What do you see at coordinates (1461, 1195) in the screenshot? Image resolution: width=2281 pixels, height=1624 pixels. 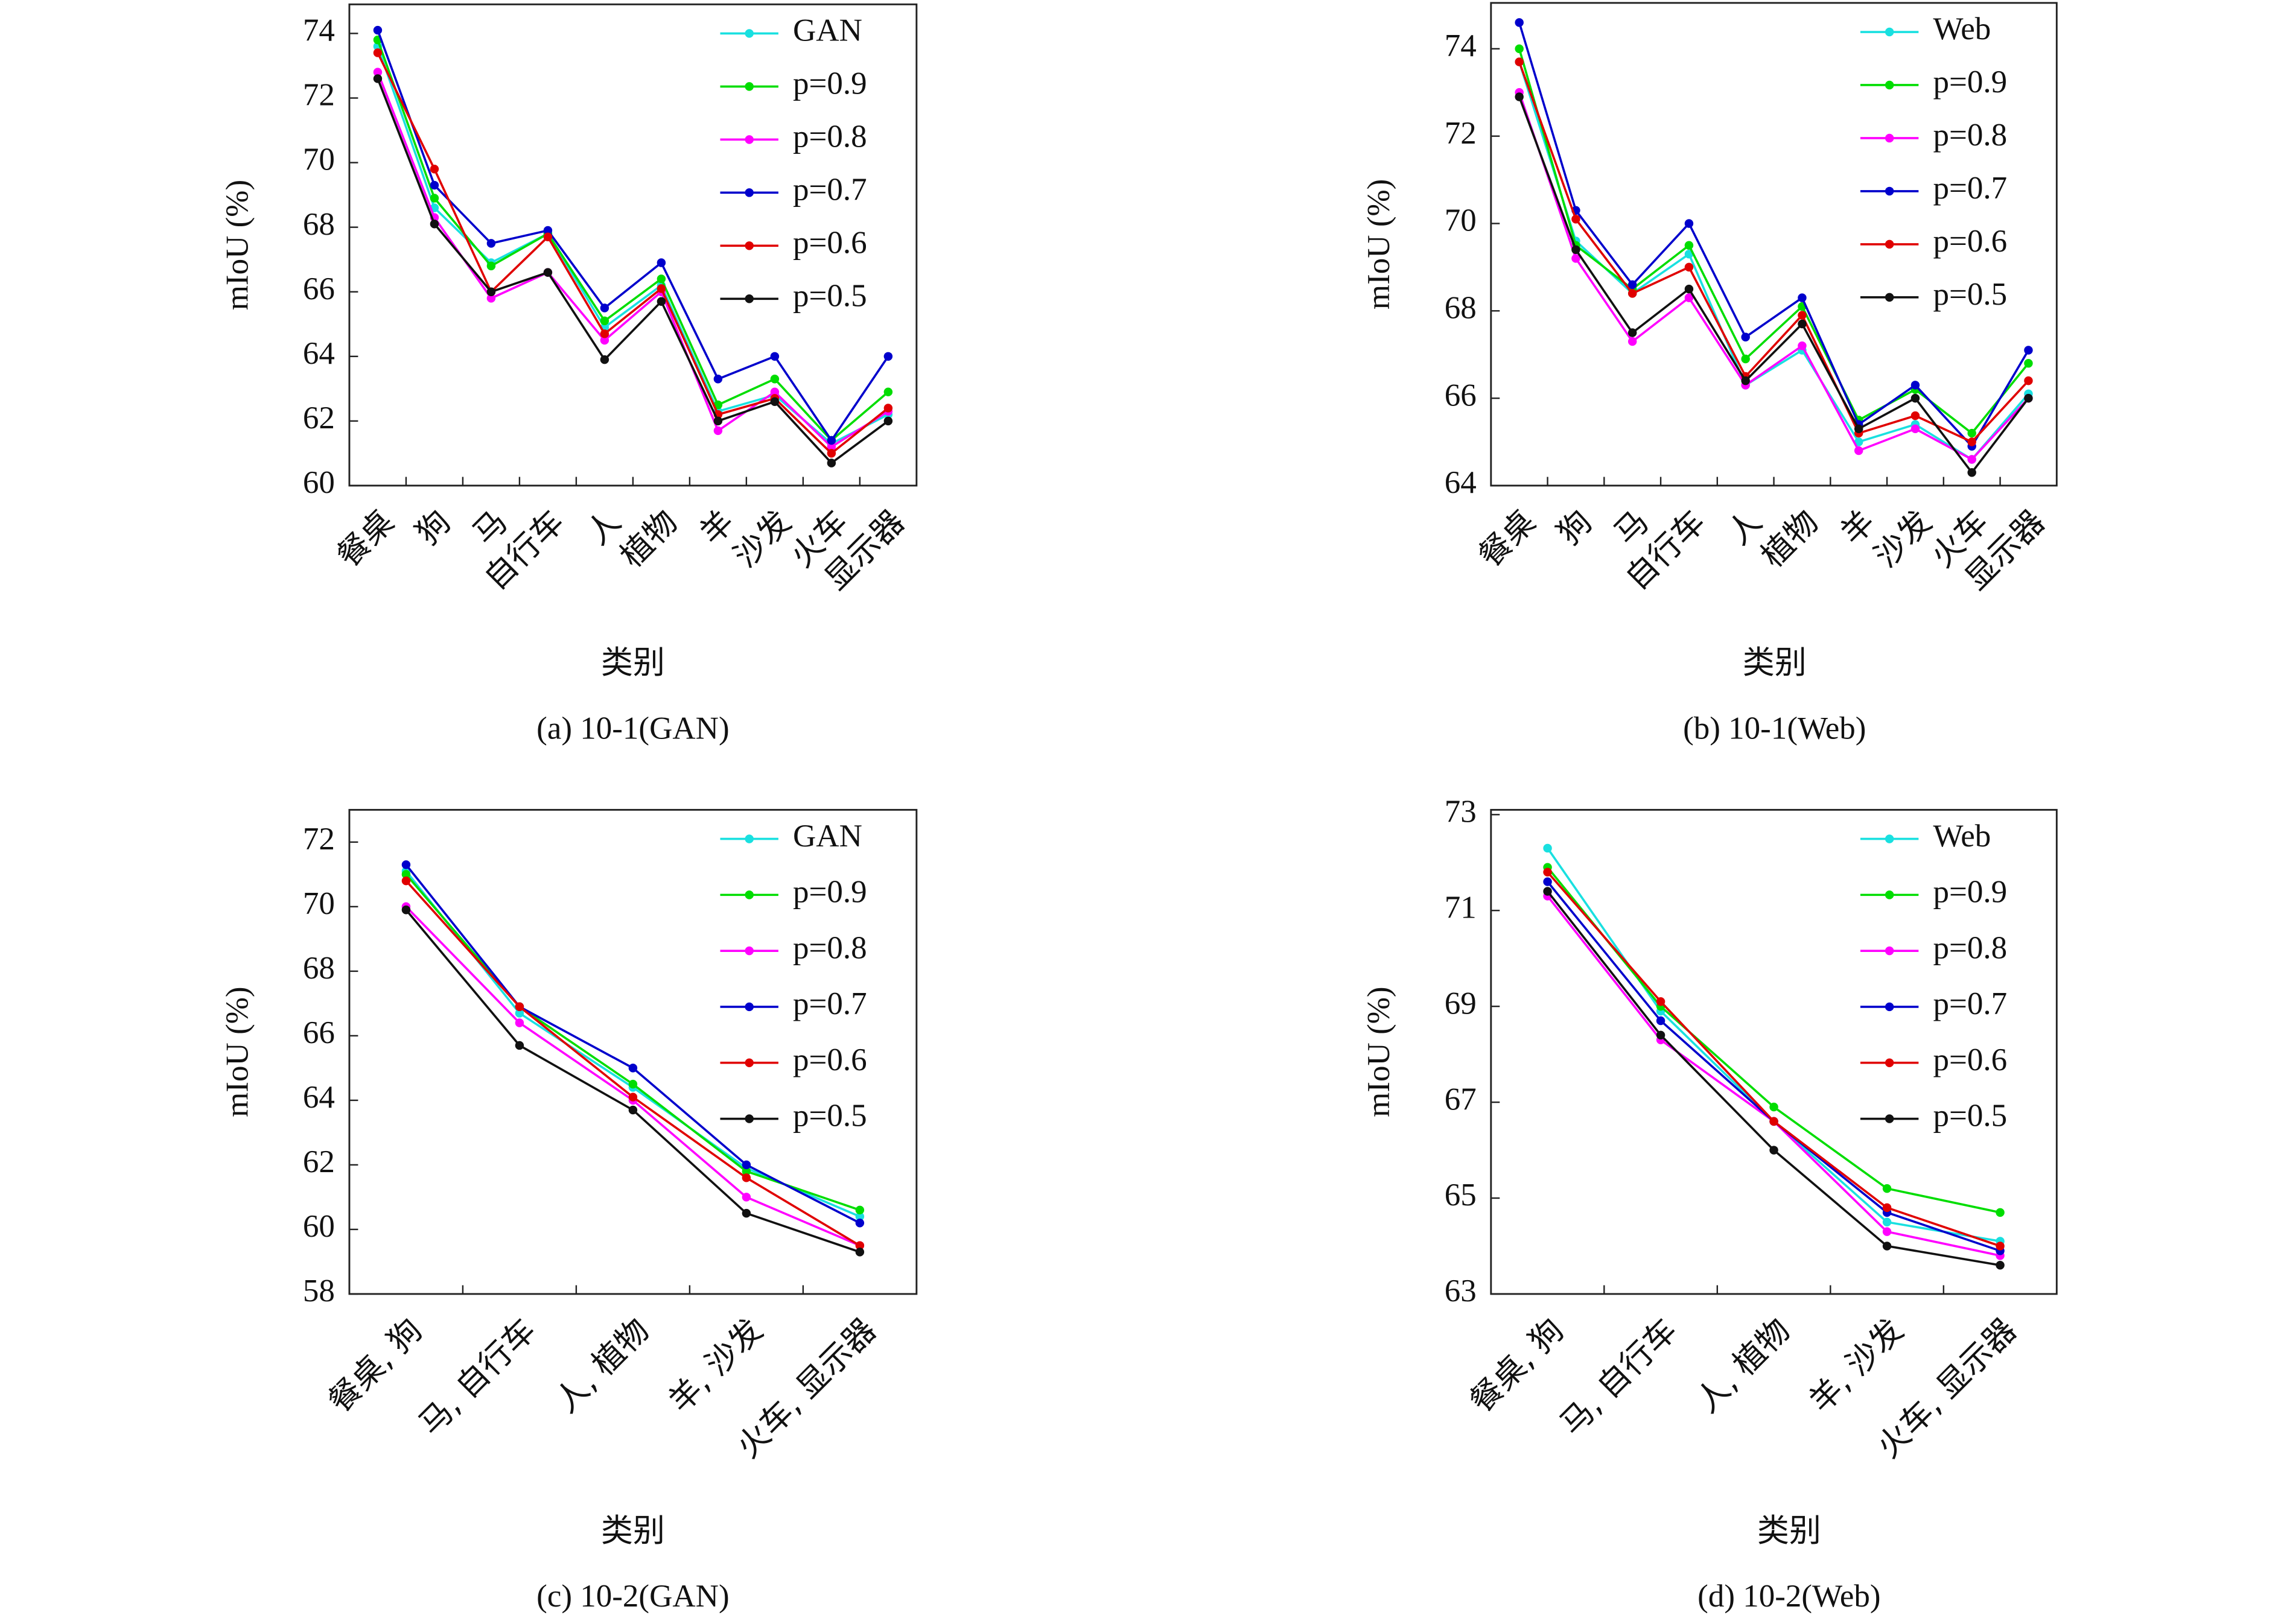 I see `y-tick-label: 65` at bounding box center [1461, 1195].